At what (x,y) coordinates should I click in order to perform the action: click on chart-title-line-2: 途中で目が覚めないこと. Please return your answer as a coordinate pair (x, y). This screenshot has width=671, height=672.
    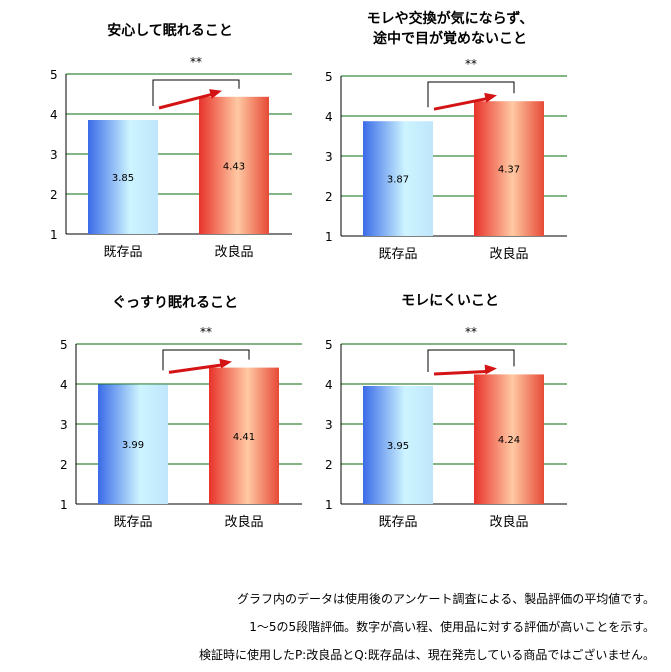
    Looking at the image, I should click on (450, 39).